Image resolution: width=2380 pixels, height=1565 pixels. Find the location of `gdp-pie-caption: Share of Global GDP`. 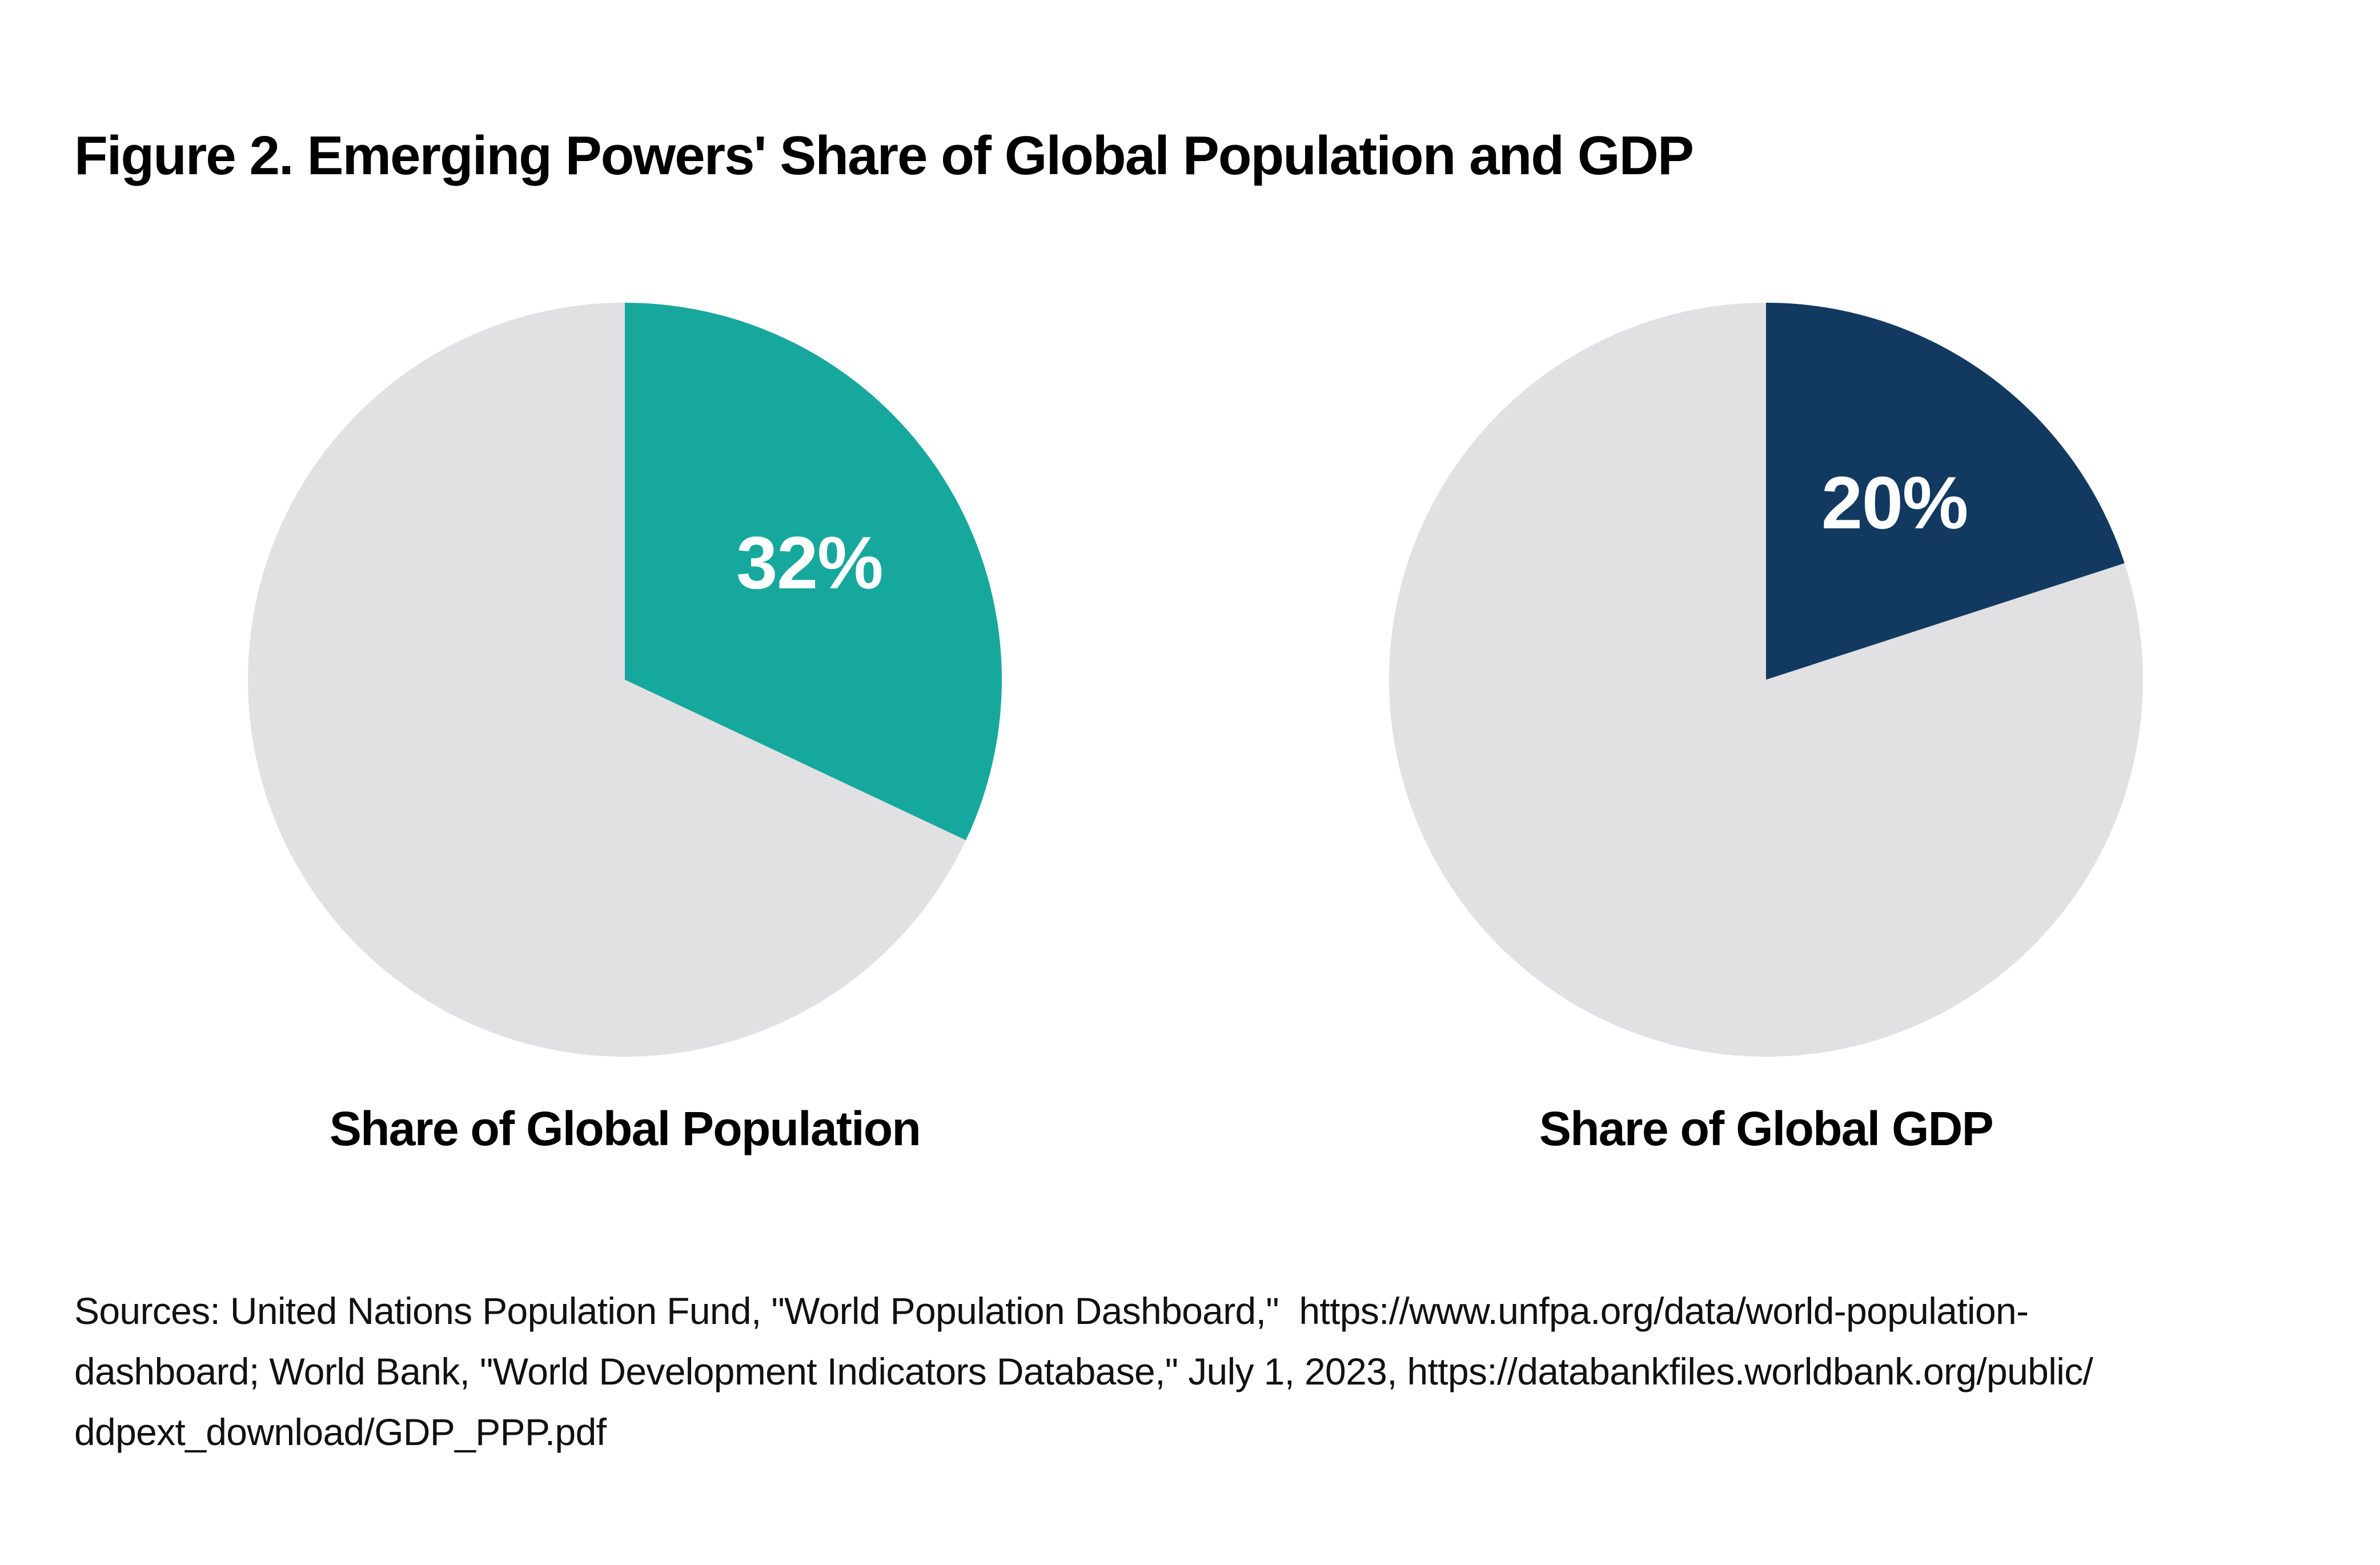

gdp-pie-caption: Share of Global GDP is located at coordinates (1766, 1129).